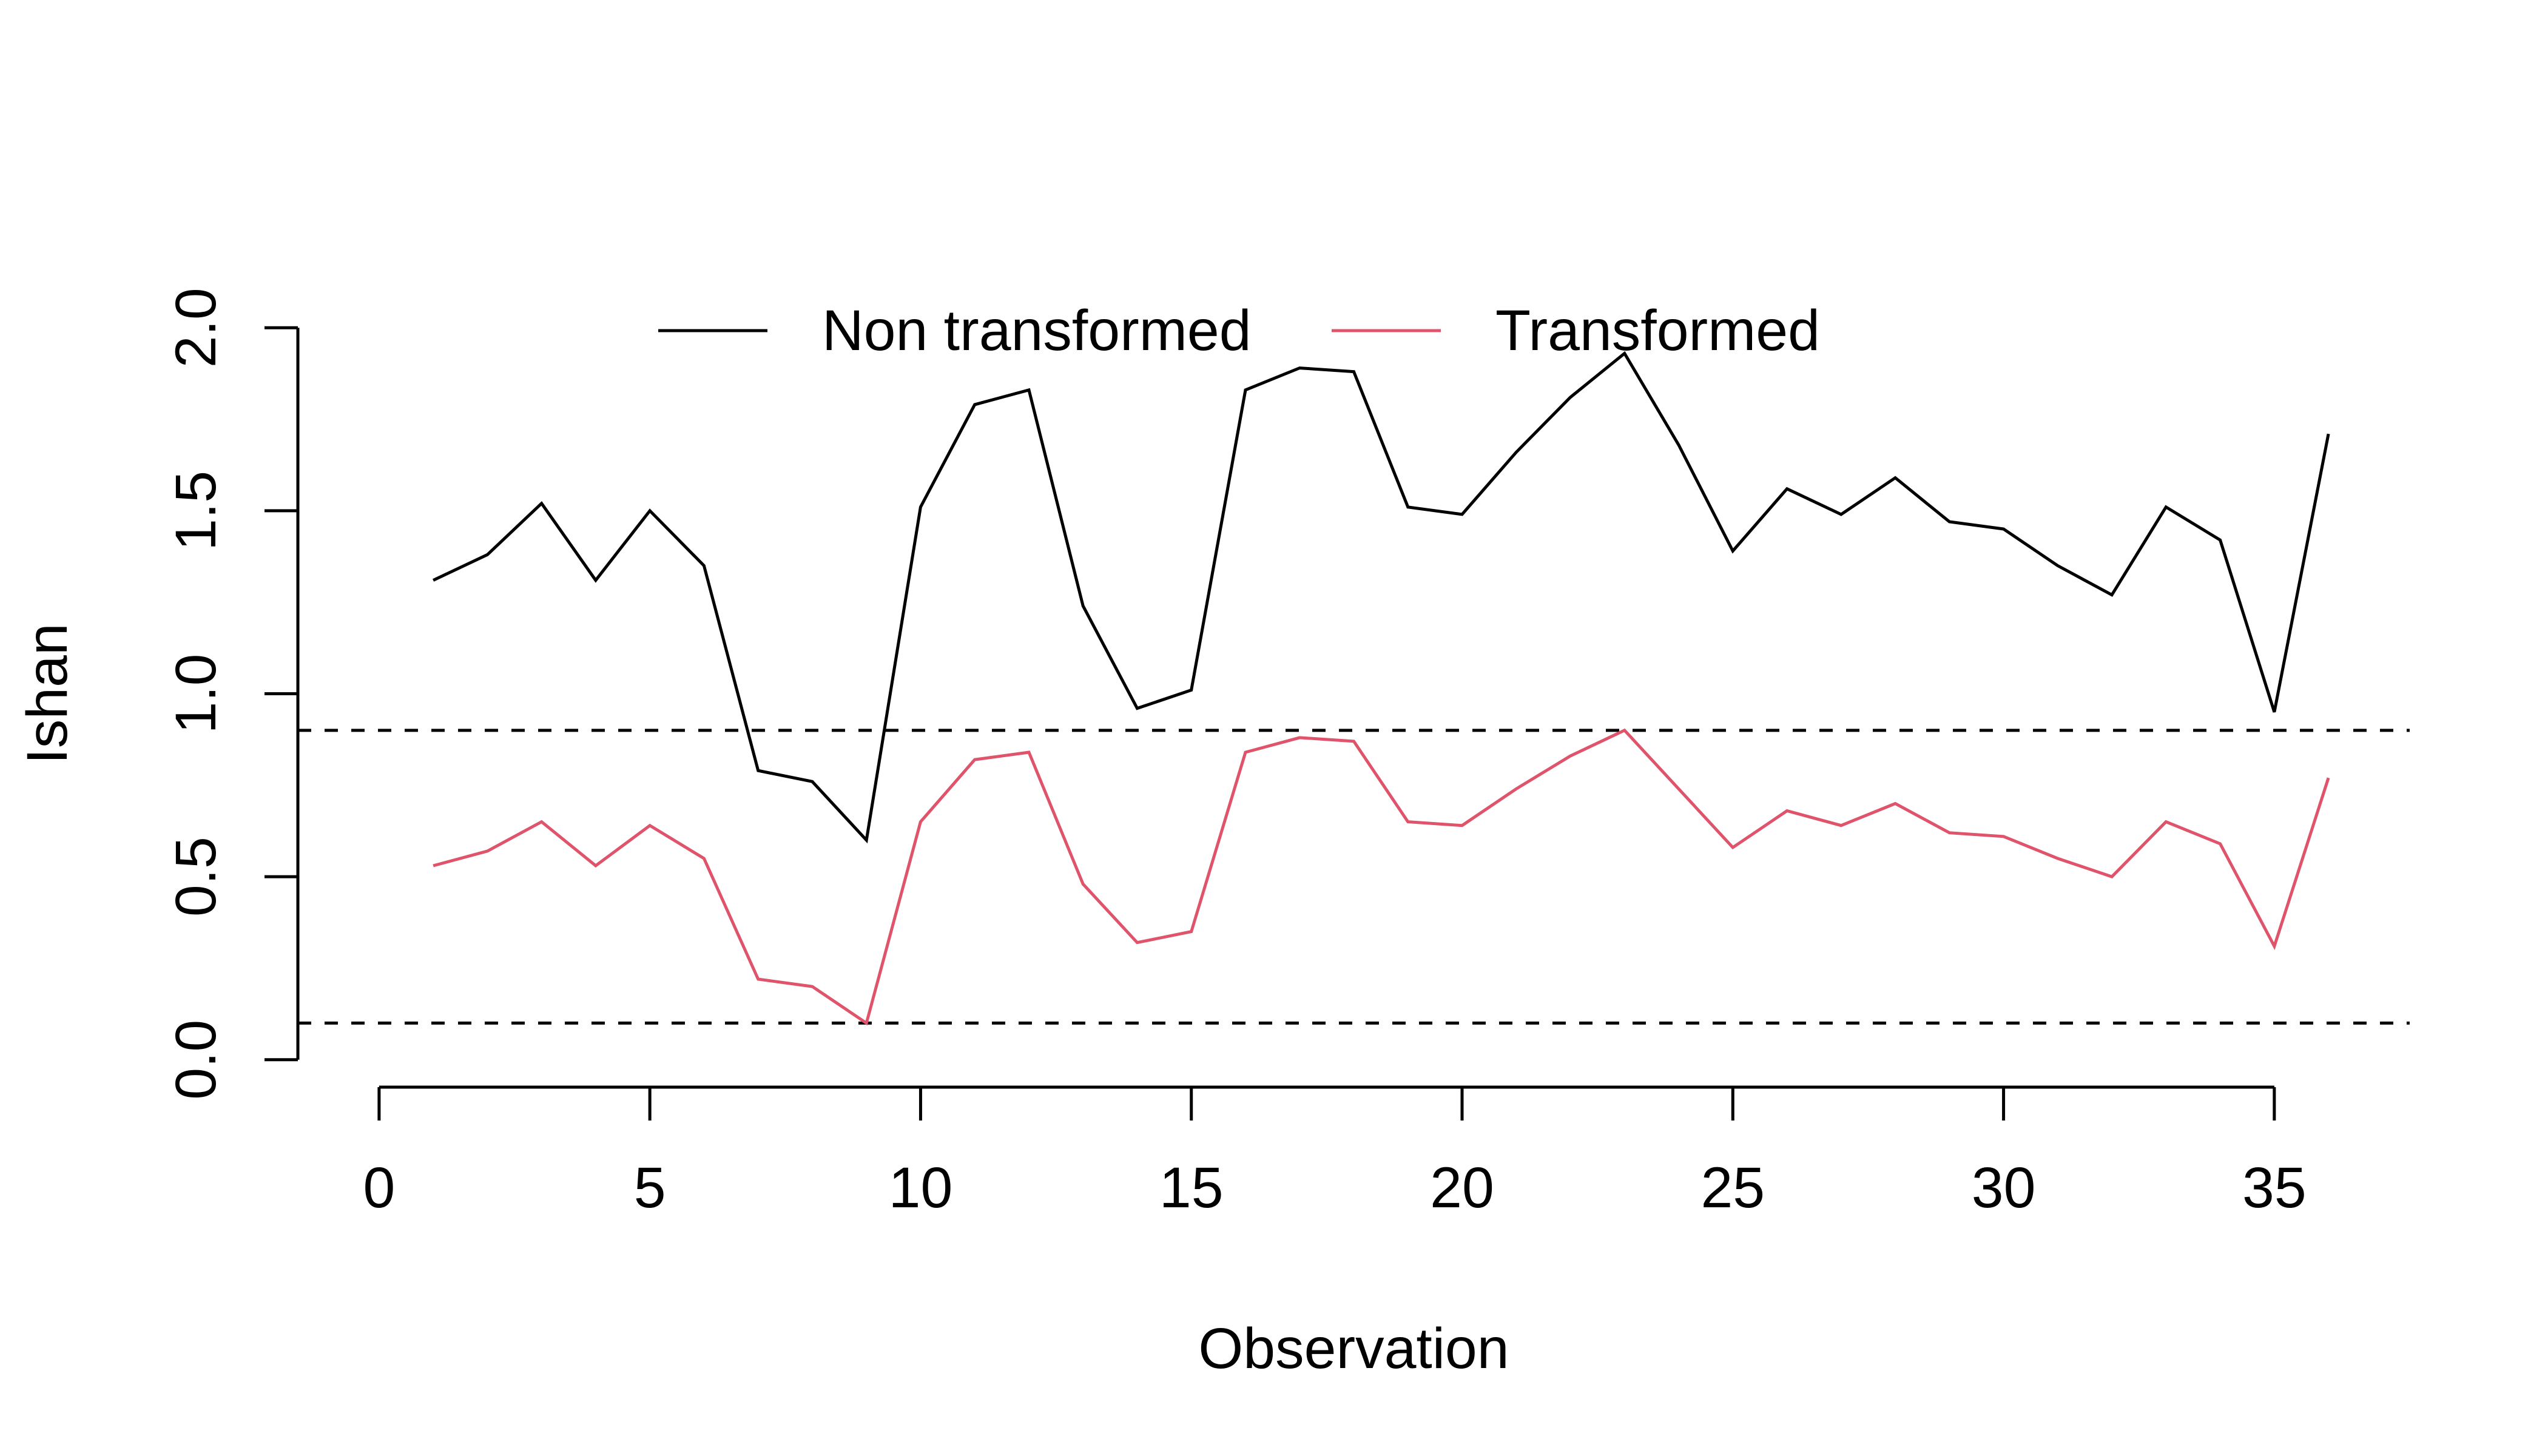  What do you see at coordinates (1732, 1188) in the screenshot?
I see `x-tick-label: 25` at bounding box center [1732, 1188].